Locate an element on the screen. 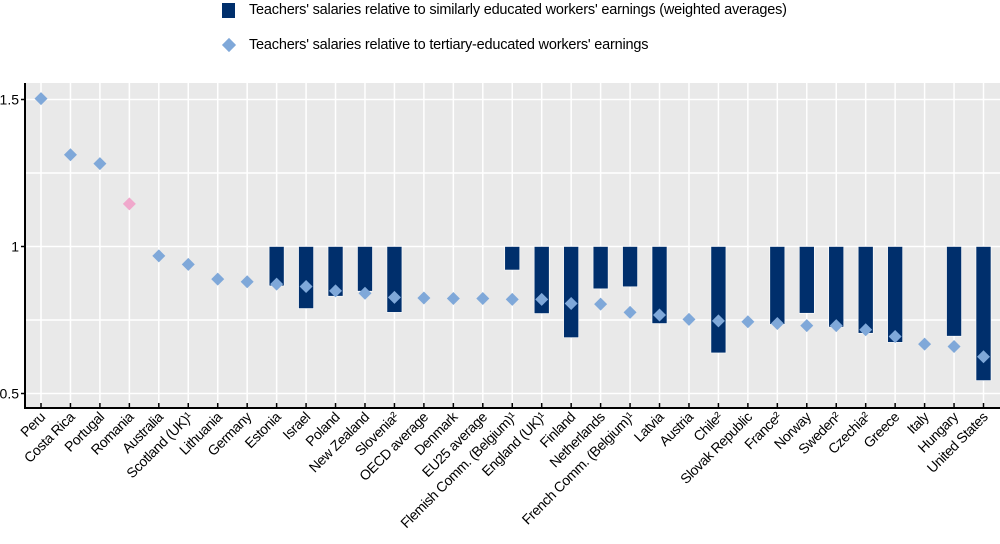 The image size is (1000, 544). bar-latvia is located at coordinates (659, 285).